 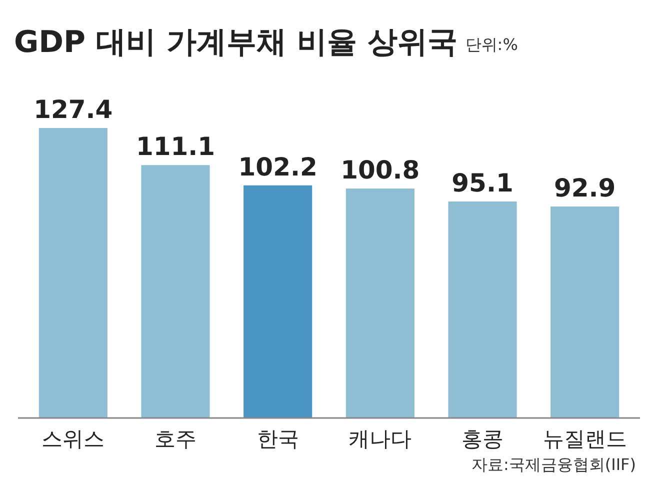 I want to click on text: 자료:국제금융협회(IIF), so click(x=553, y=464).